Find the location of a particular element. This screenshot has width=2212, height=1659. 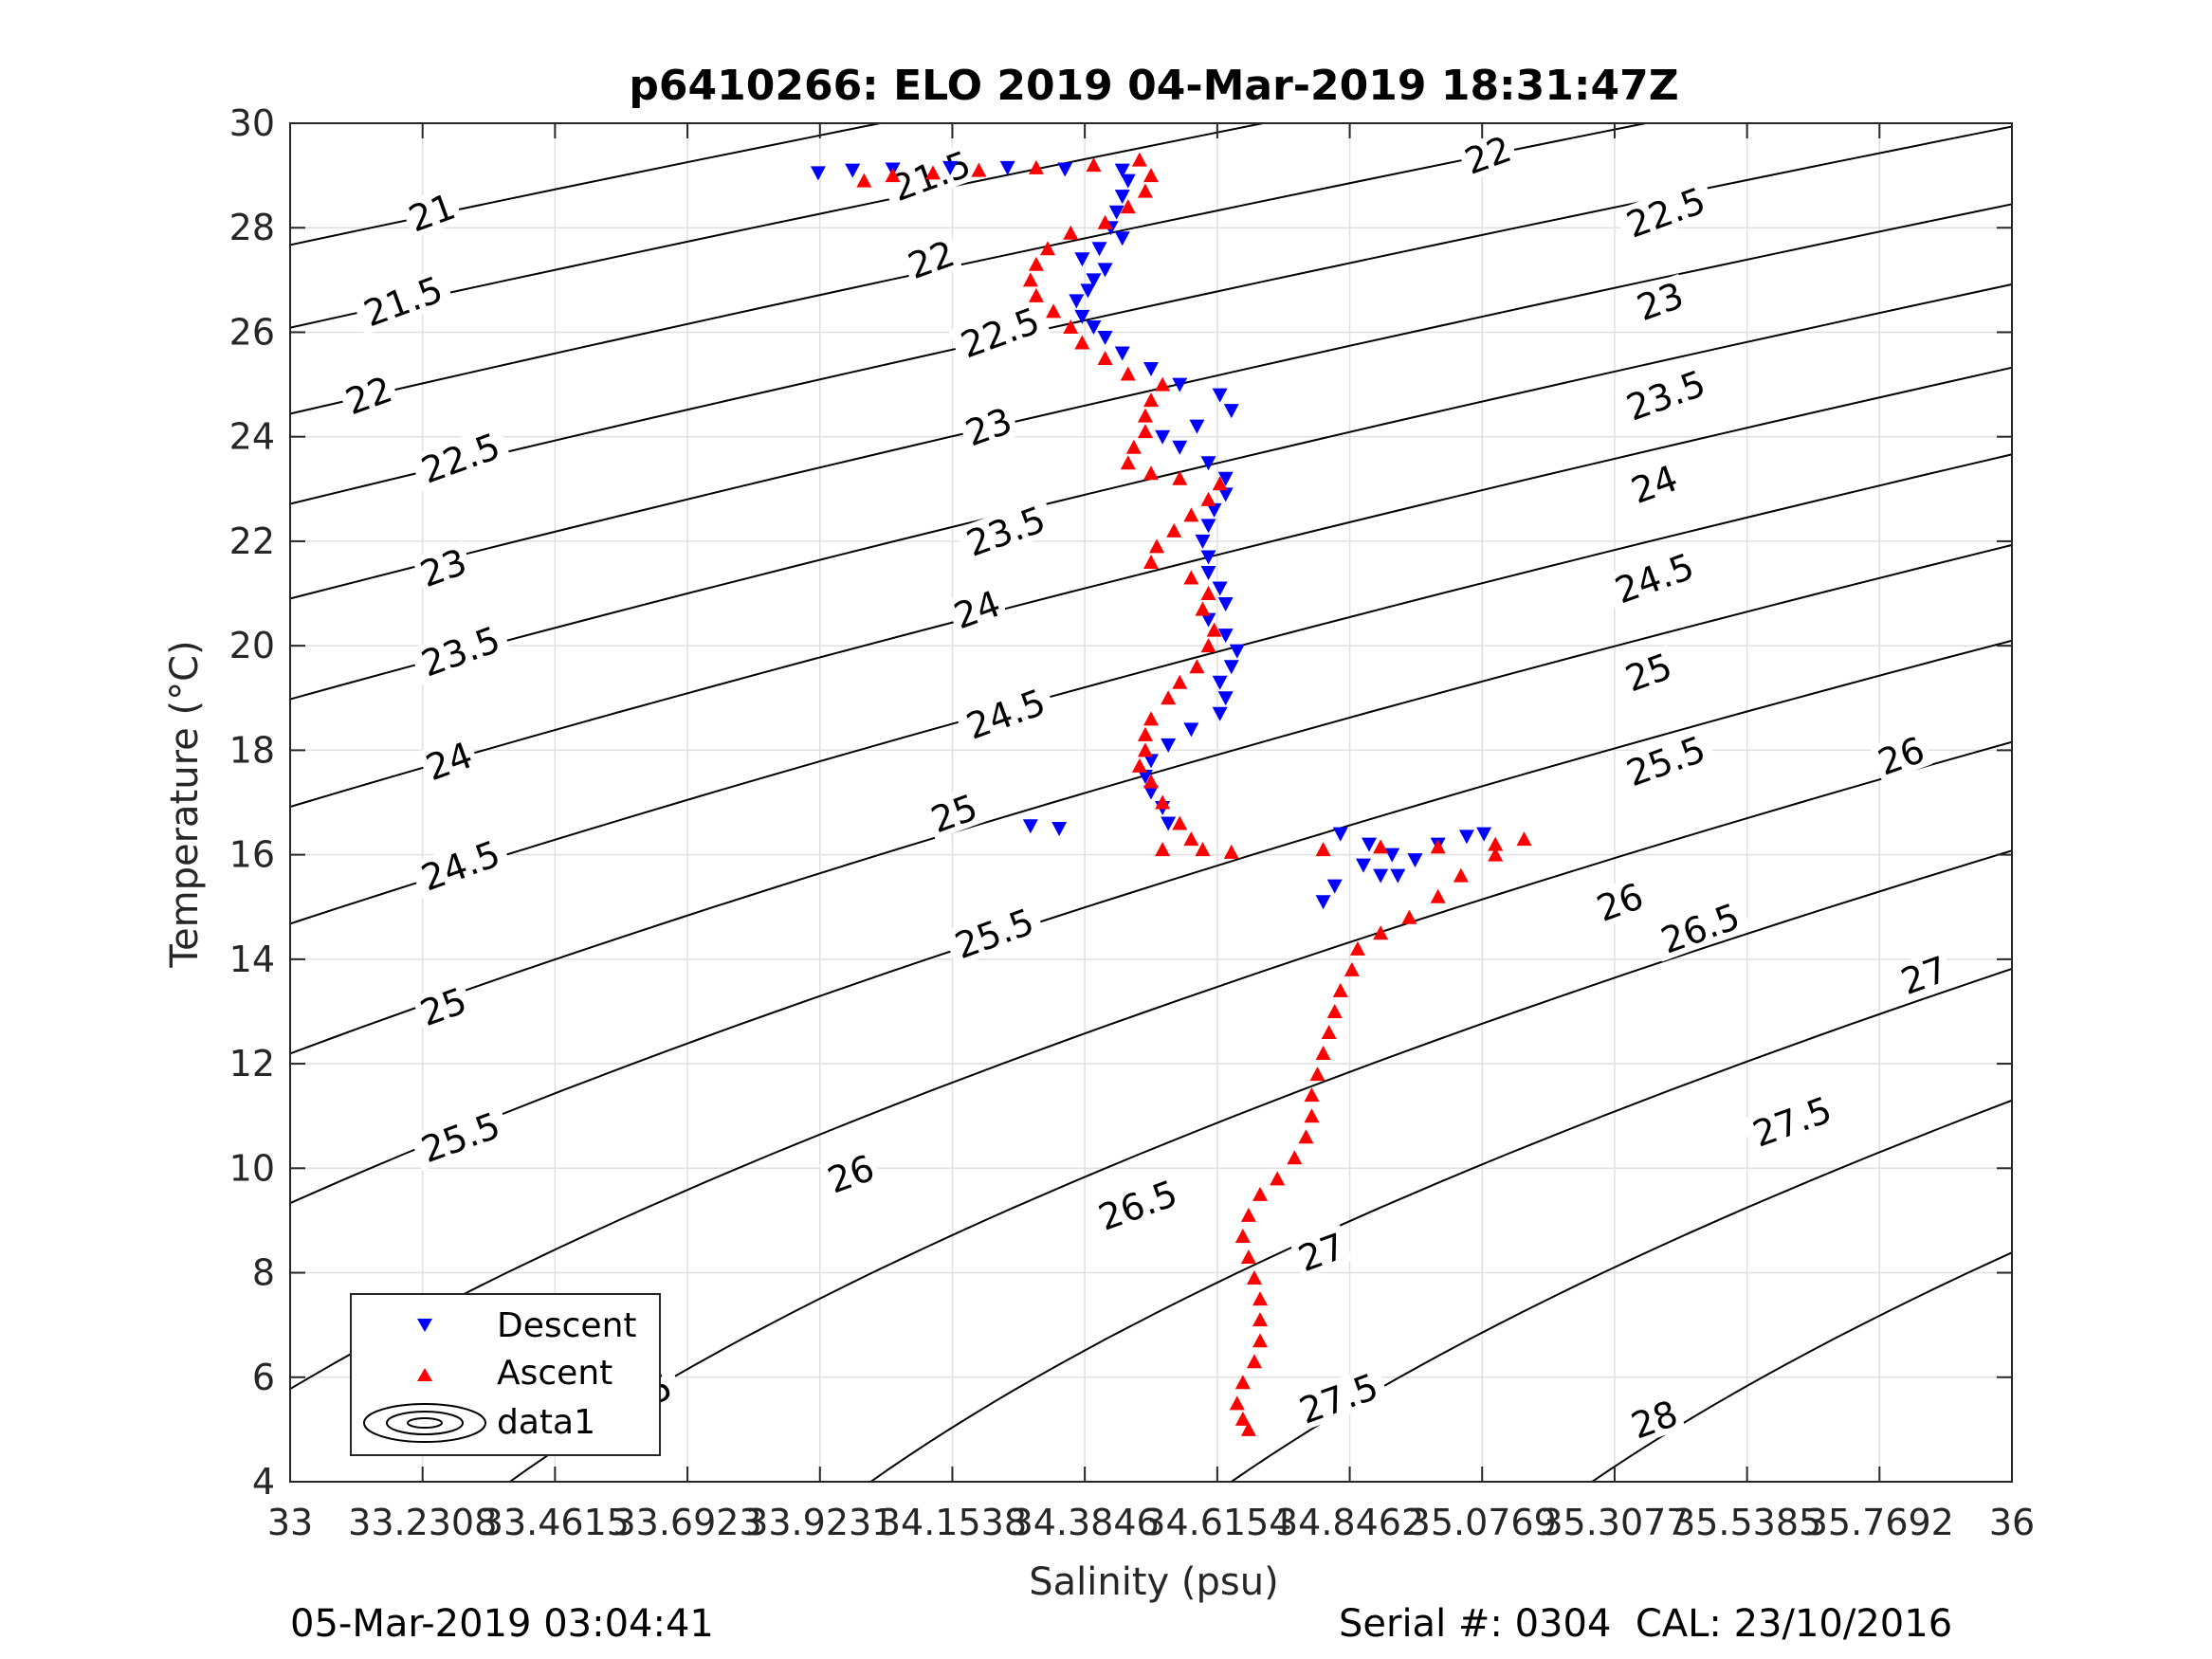

contour-label-text: 26.5 is located at coordinates (1138, 1206).